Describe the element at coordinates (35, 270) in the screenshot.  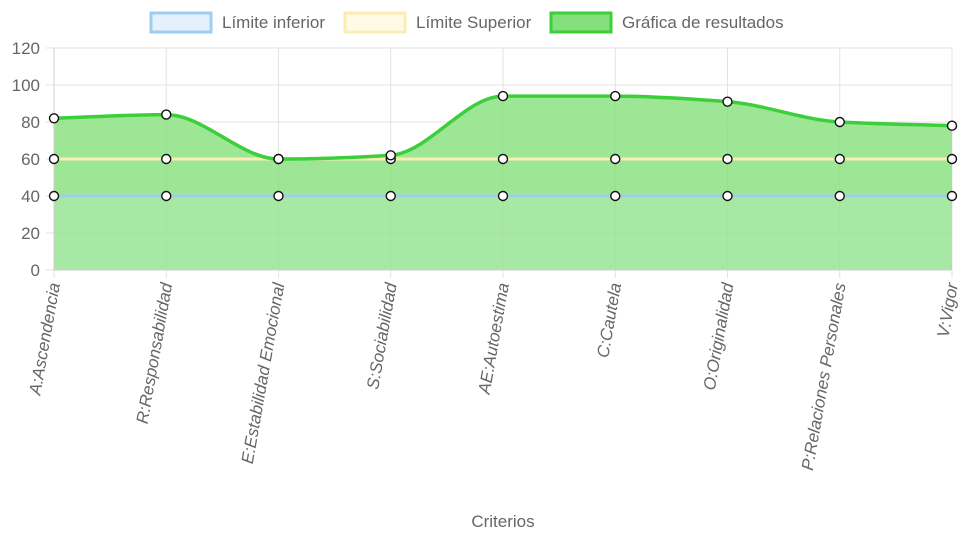
I see `y-tick-label: 0` at that location.